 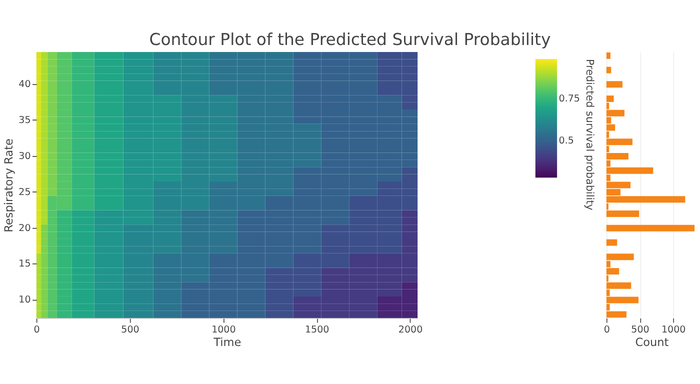 I want to click on y-tick-label: 25, so click(x=24, y=192).